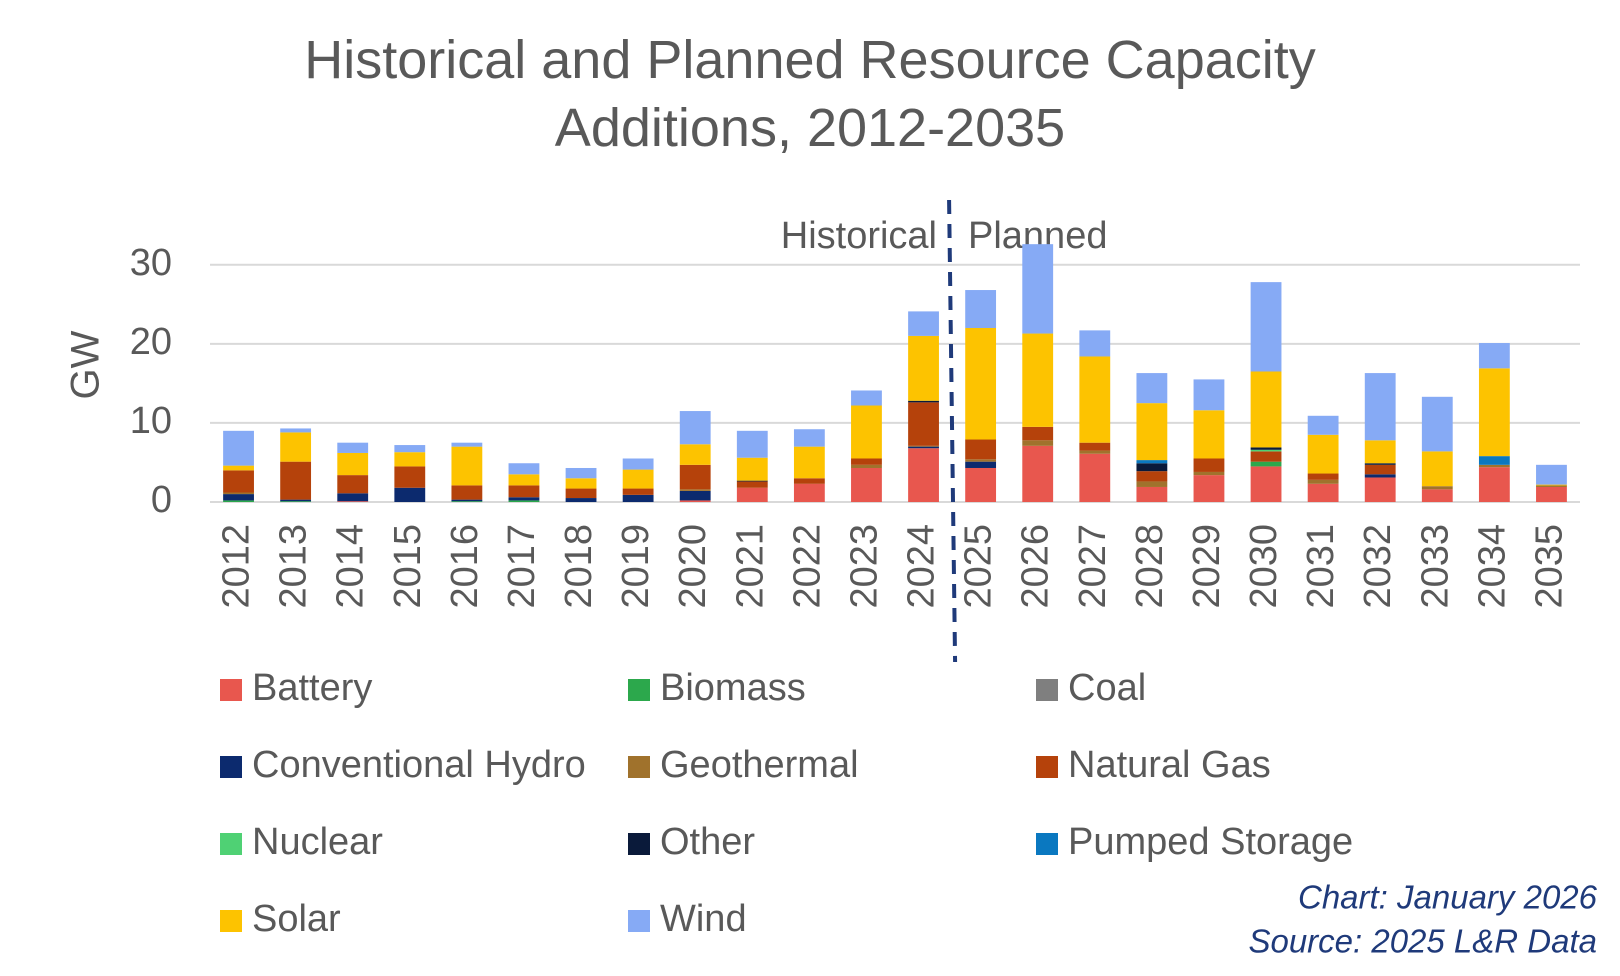 Image resolution: width=1620 pixels, height=976 pixels. What do you see at coordinates (86, 364) in the screenshot?
I see `y-axis-label: GW` at bounding box center [86, 364].